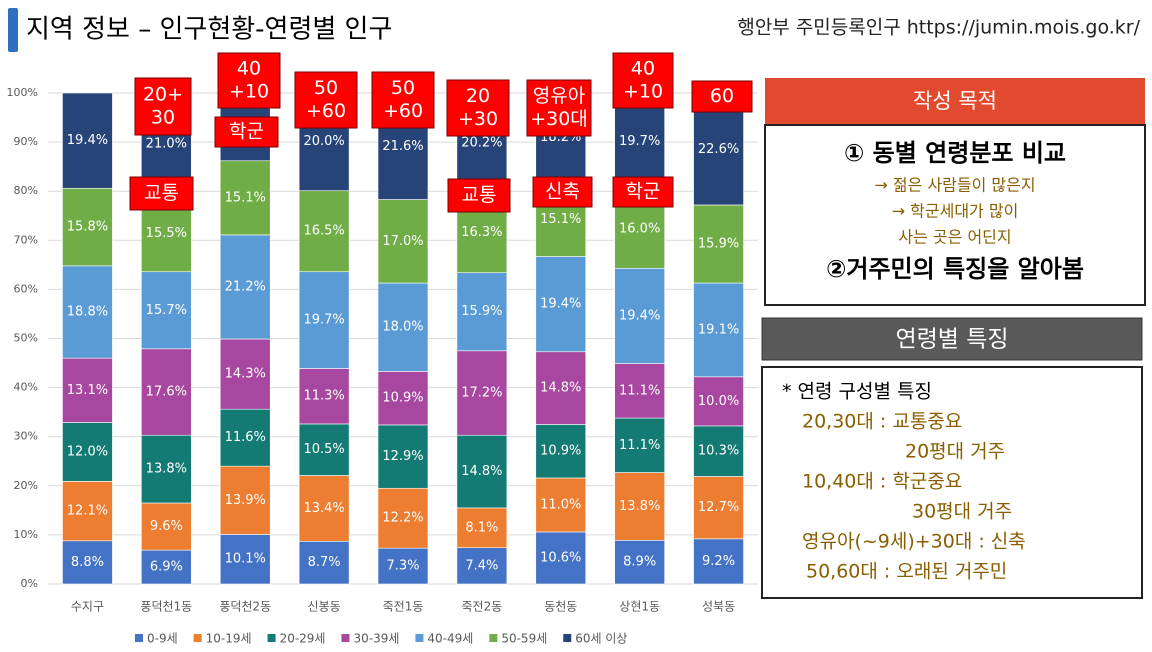 This screenshot has height=652, width=1152. Describe the element at coordinates (402, 398) in the screenshot. I see `data-label: 10.9%` at that location.